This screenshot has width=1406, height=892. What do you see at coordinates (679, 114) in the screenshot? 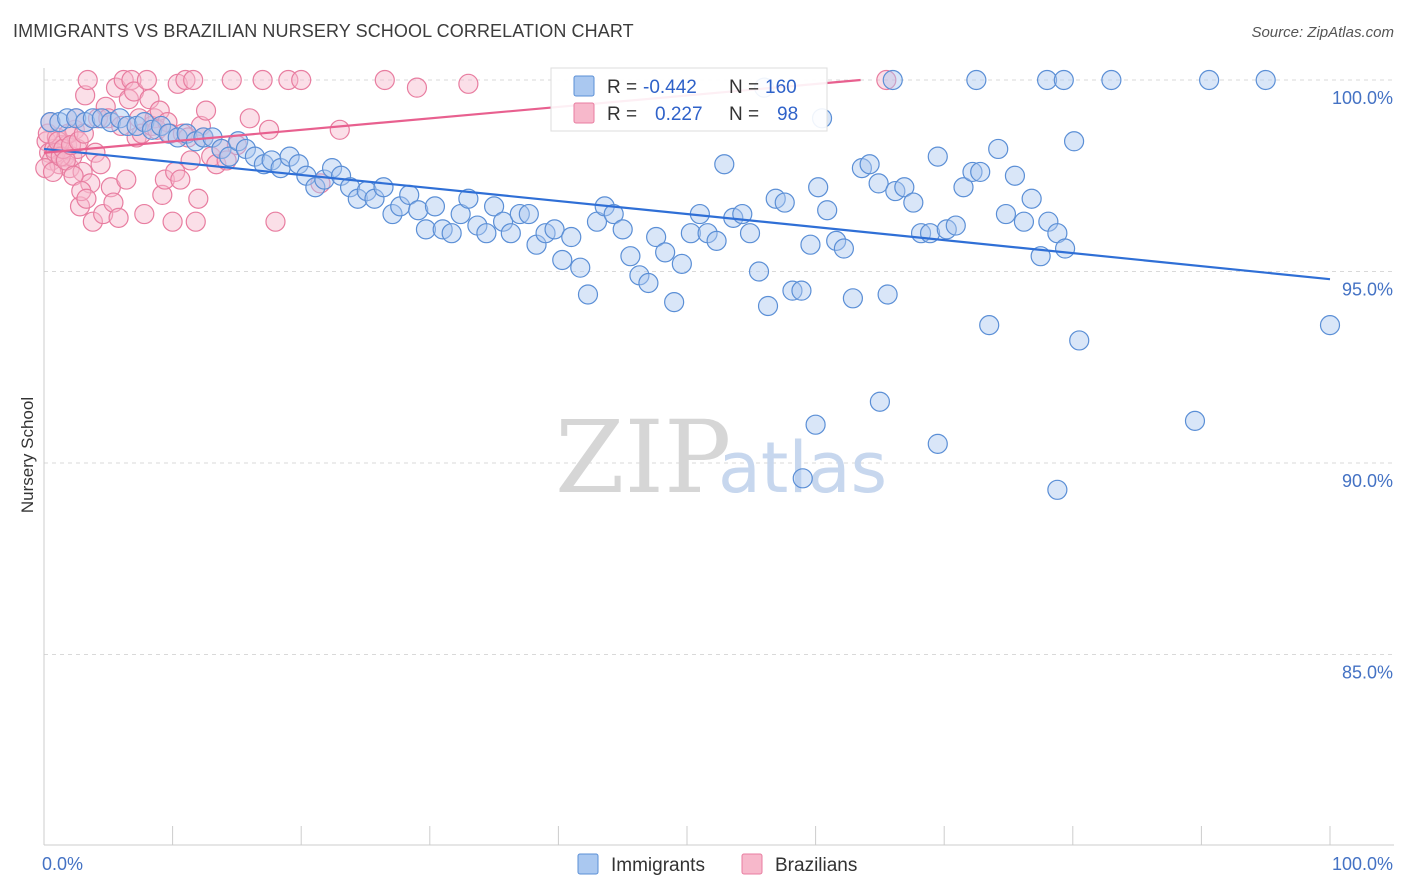
I see `legend-r-value-brazilians: 0.227` at bounding box center [679, 114].